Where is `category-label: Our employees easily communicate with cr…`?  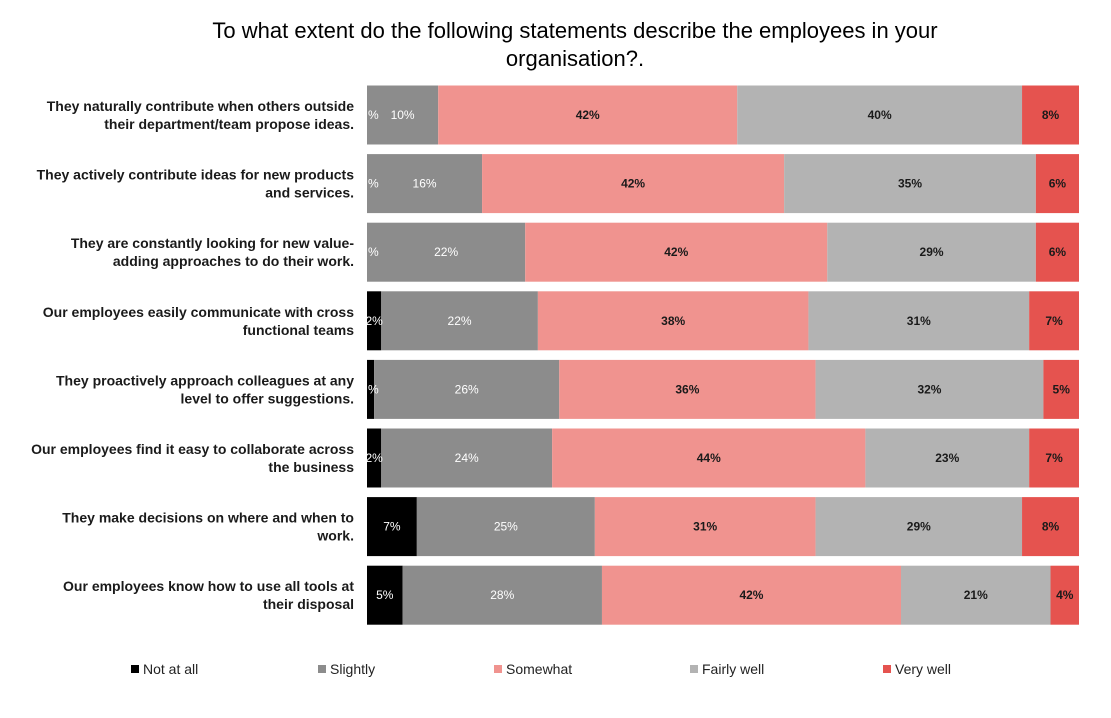
category-label: Our employees easily communicate with cr… is located at coordinates (198, 321).